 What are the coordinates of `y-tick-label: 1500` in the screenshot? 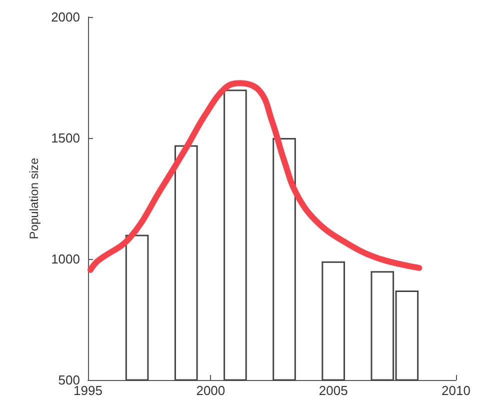 It's located at (65, 138).